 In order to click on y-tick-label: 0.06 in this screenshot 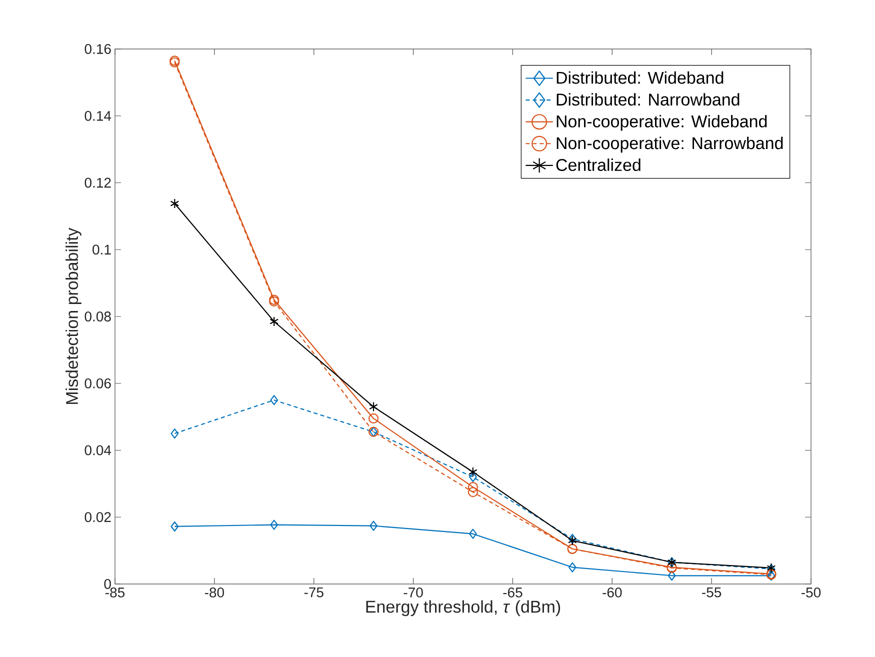, I will do `click(97, 383)`.